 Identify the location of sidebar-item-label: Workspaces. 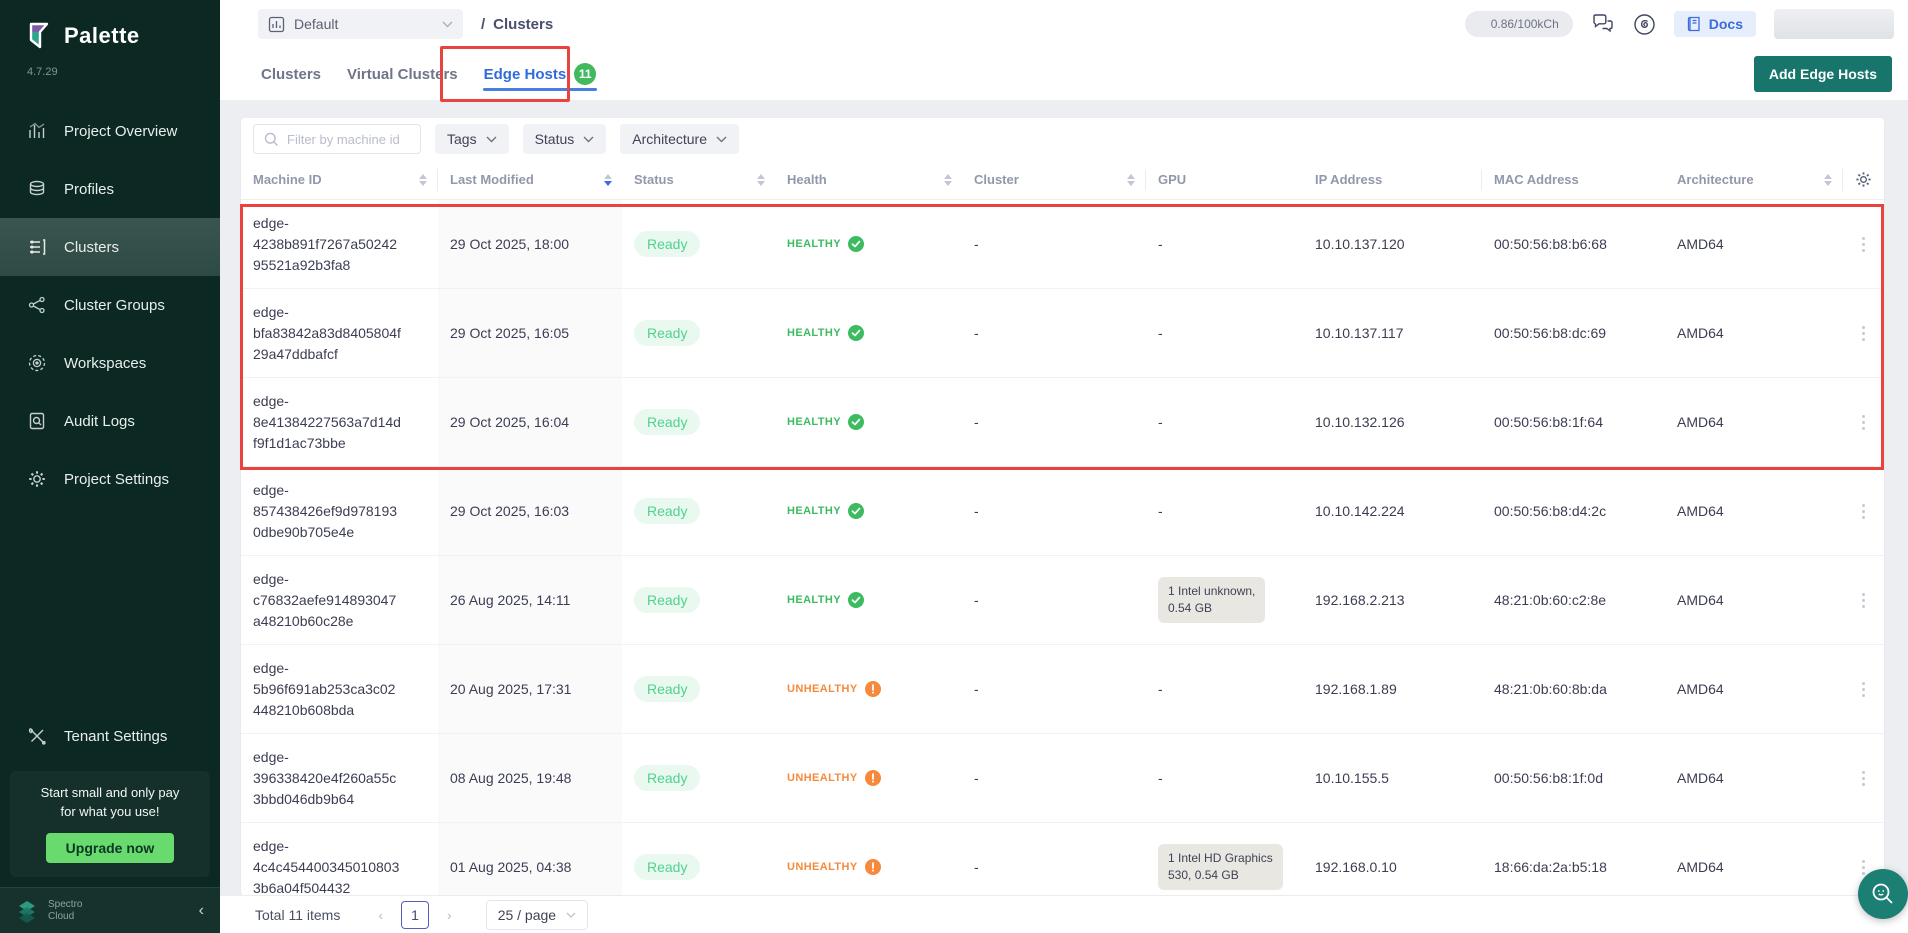
(105, 363).